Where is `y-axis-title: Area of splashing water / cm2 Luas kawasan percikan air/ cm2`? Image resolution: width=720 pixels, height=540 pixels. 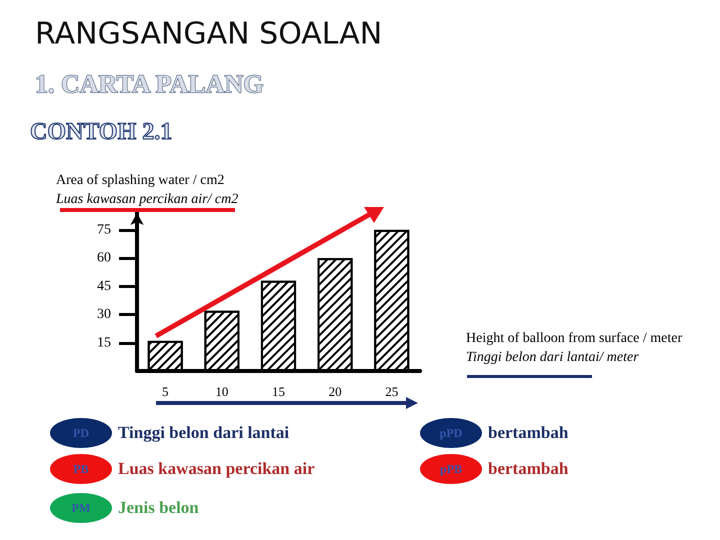 y-axis-title: Area of splashing water / cm2 Luas kawasan percikan air/ cm2 is located at coordinates (147, 190).